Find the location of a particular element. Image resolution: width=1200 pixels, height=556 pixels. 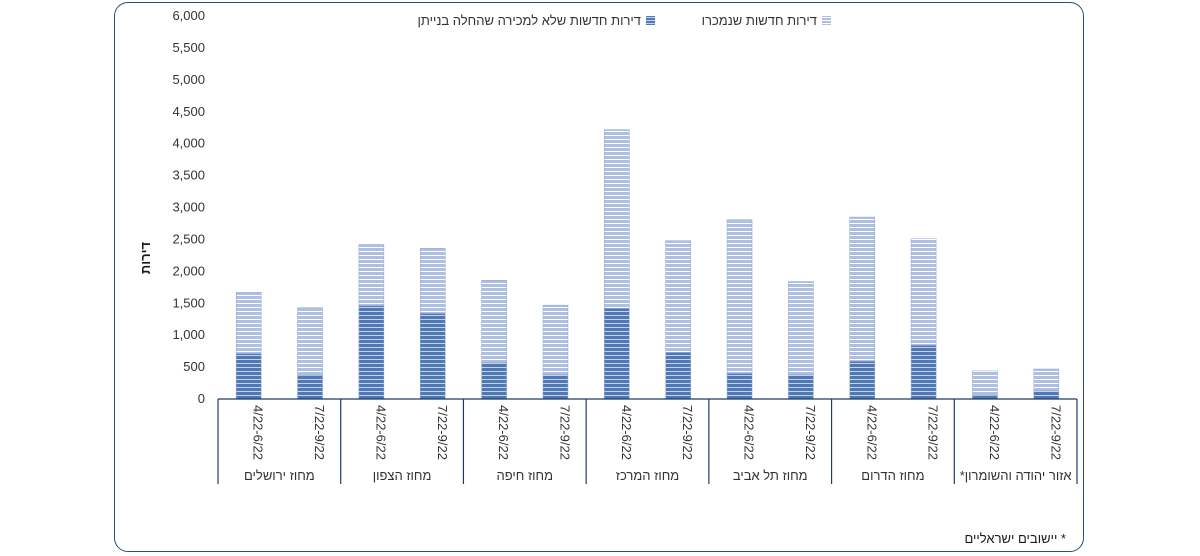

group-label: מחוז הצפון is located at coordinates (402, 475).